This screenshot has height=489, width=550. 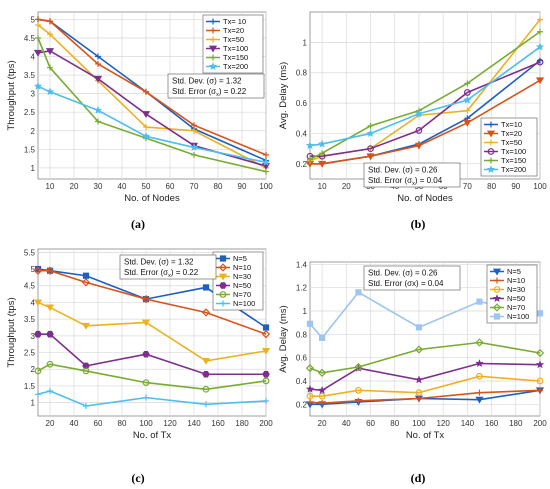 I want to click on series-n=30, so click(x=152, y=332).